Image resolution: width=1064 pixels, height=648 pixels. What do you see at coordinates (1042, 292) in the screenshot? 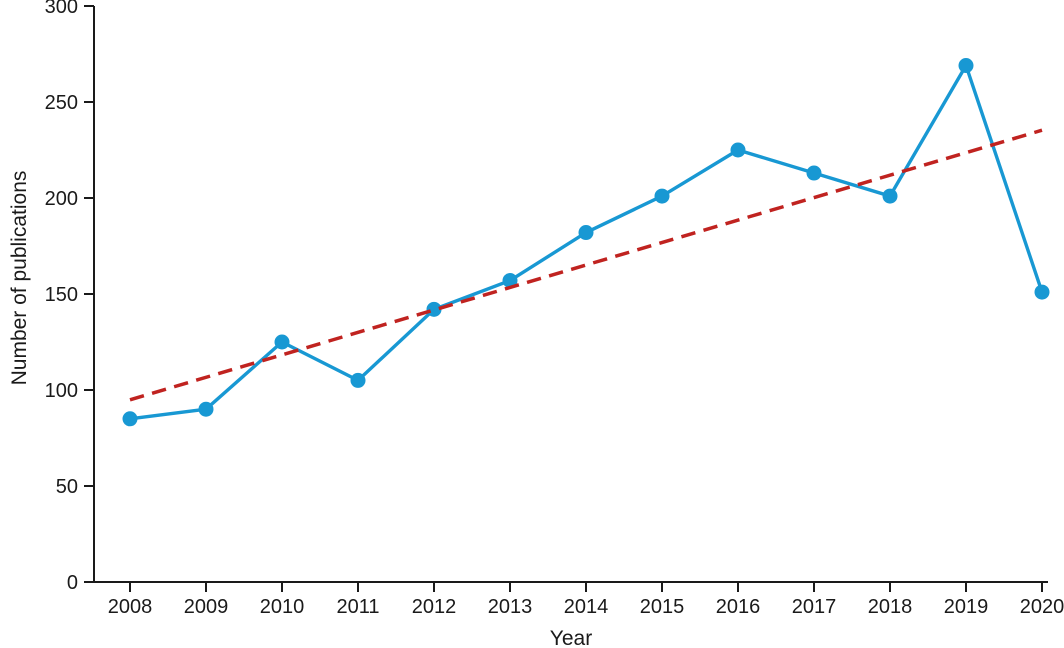
I see `data-point-2020` at bounding box center [1042, 292].